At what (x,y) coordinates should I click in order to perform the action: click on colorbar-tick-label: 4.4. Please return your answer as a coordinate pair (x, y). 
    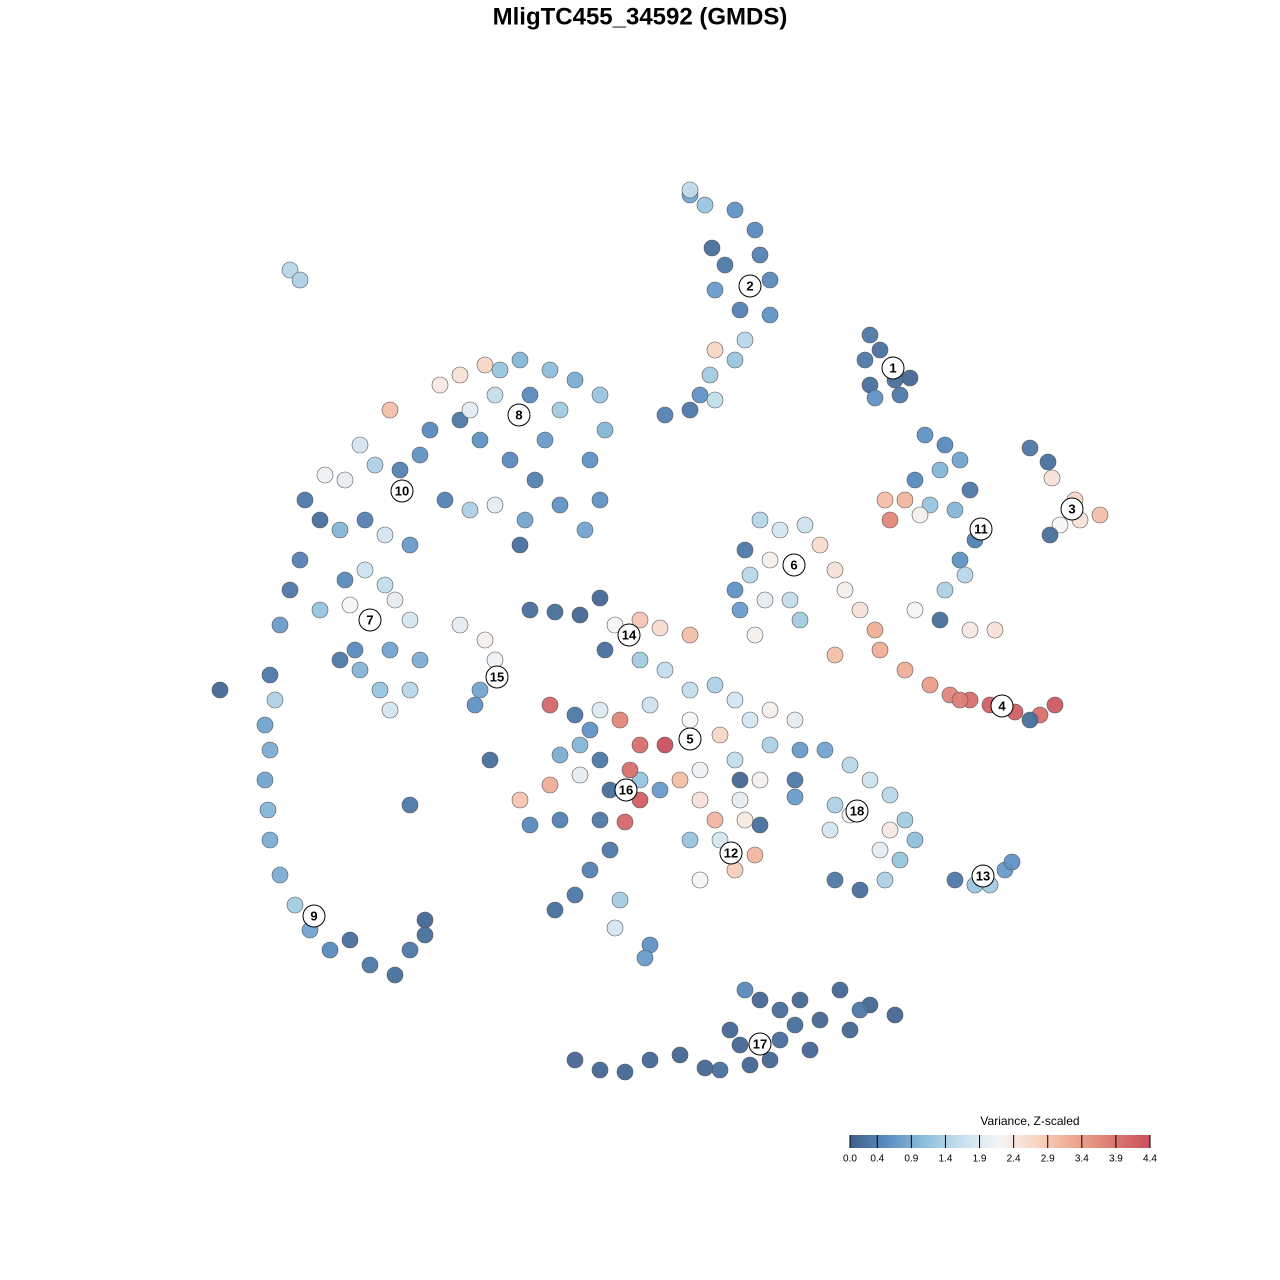
    Looking at the image, I should click on (1150, 1159).